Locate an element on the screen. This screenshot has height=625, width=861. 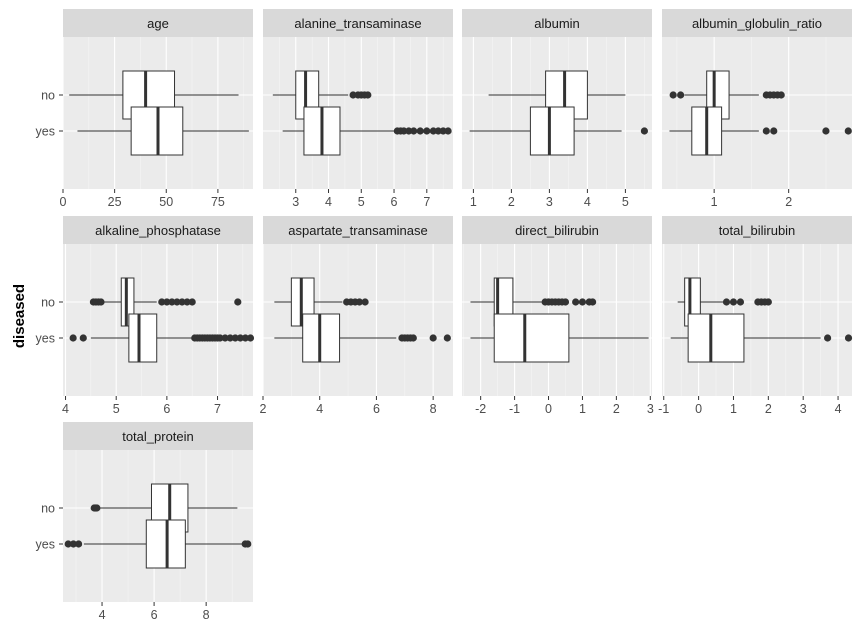
x-tick-label: 25 is located at coordinates (115, 202).